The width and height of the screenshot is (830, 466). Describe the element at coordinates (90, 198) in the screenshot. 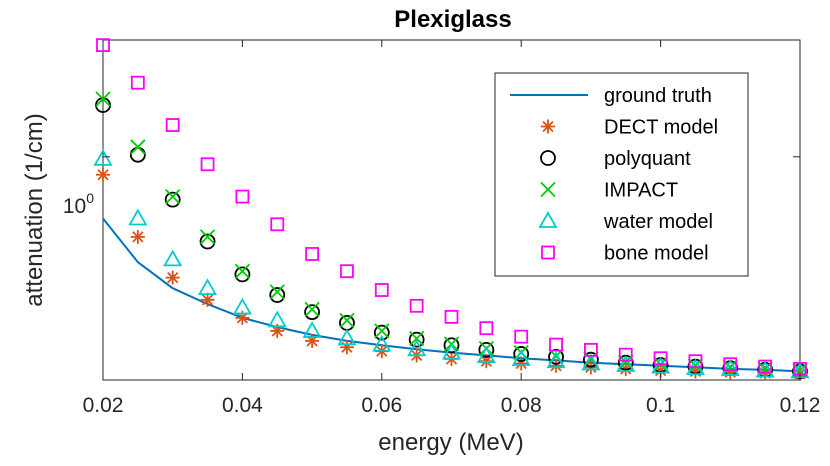

I see `y-tick-exponent: 0` at that location.